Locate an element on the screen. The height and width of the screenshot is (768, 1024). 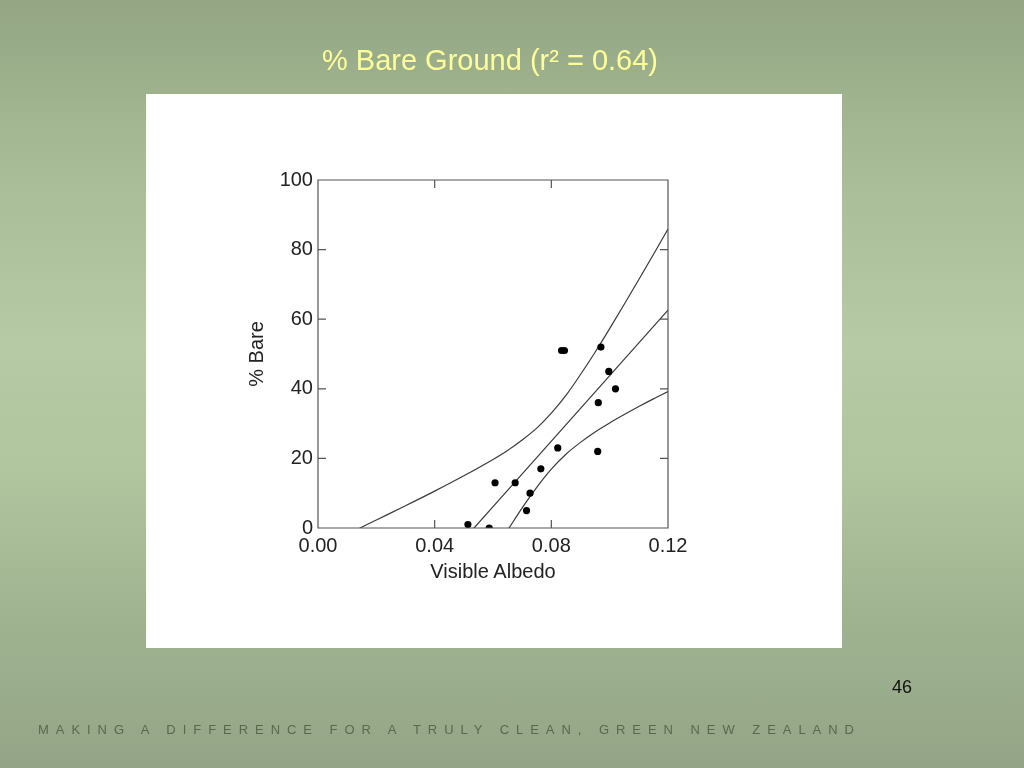
x-tick-label: 0.04 is located at coordinates (435, 544).